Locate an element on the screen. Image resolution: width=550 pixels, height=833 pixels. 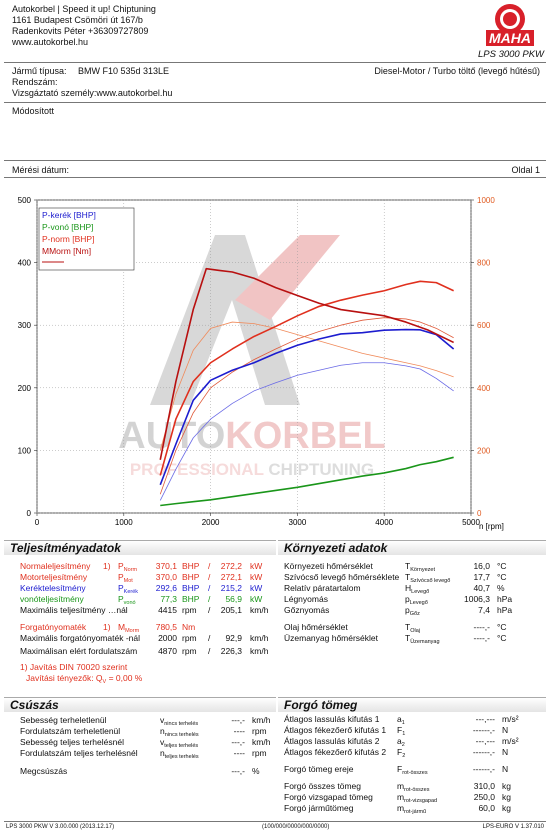
row-symbol: HLevegő is located at coordinates (417, 590).